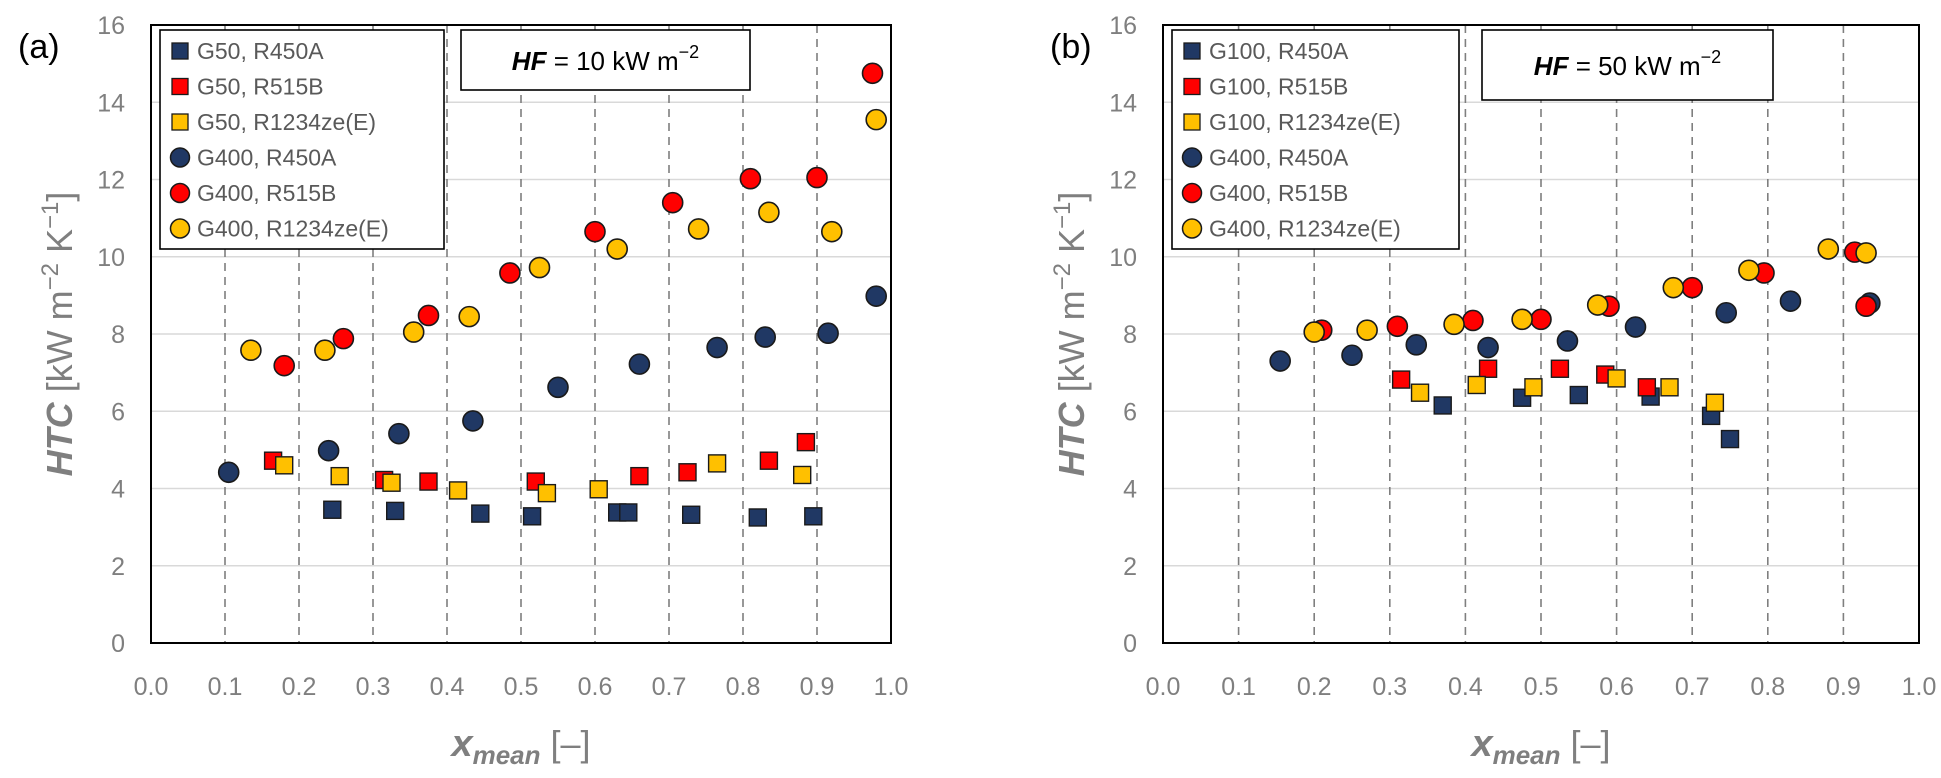 The width and height of the screenshot is (1941, 778). Describe the element at coordinates (1389, 687) in the screenshot. I see `x-tick-label: 0.3` at that location.